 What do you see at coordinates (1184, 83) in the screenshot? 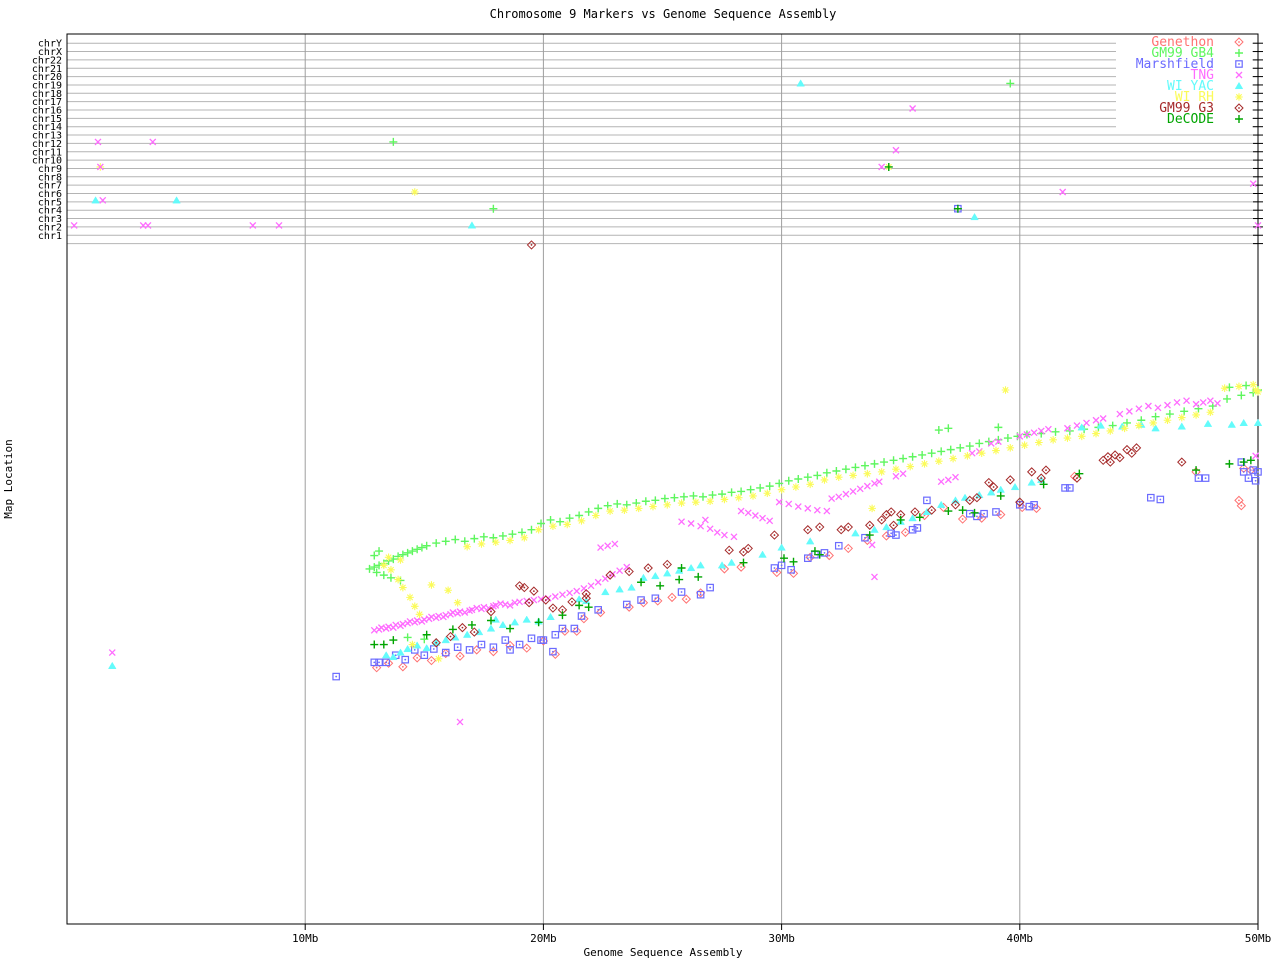
I see `legend-background` at bounding box center [1184, 83].